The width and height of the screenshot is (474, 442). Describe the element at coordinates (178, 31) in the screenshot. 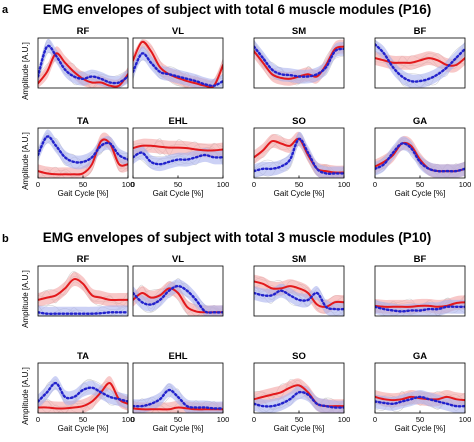

I see `subplot-title-a-vl-1: VL` at that location.